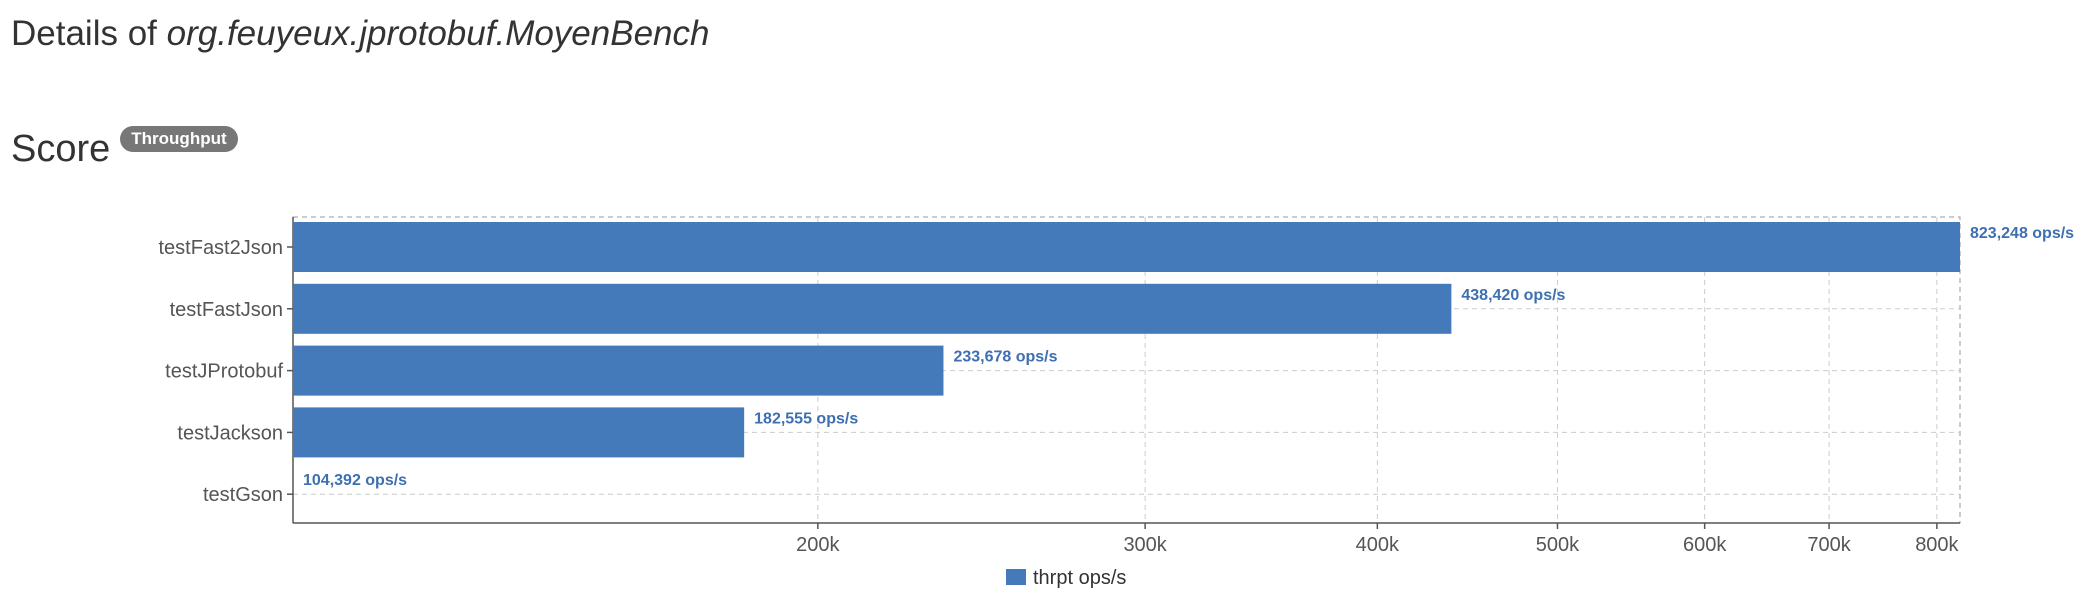 The width and height of the screenshot is (2097, 616). I want to click on x-tick-label: 300k, so click(1145, 545).